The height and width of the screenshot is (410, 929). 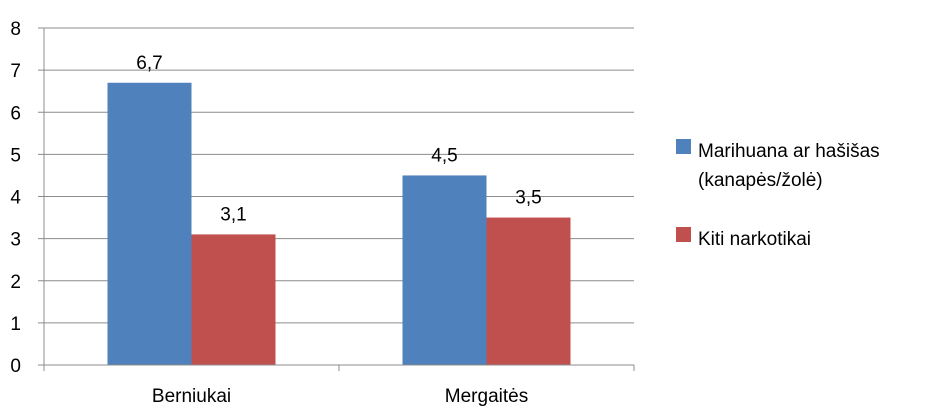 I want to click on data-label: 3,5, so click(x=528, y=198).